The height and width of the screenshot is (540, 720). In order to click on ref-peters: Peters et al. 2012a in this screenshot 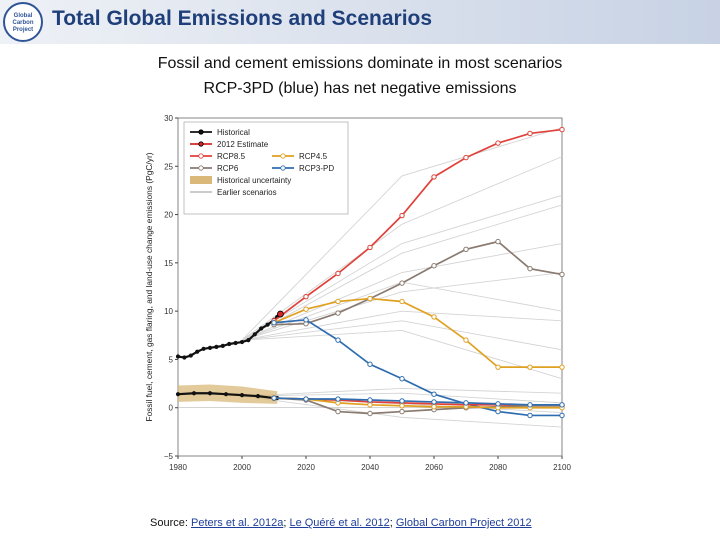, I will do `click(237, 523)`.